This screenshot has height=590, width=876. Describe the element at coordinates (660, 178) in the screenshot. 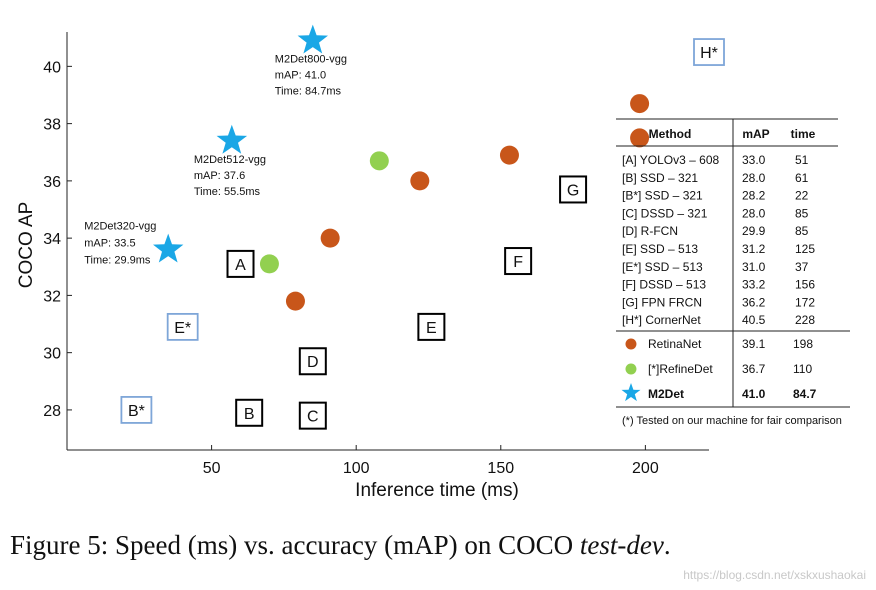

I see `table-method-cell: [B] SSD – 321` at that location.